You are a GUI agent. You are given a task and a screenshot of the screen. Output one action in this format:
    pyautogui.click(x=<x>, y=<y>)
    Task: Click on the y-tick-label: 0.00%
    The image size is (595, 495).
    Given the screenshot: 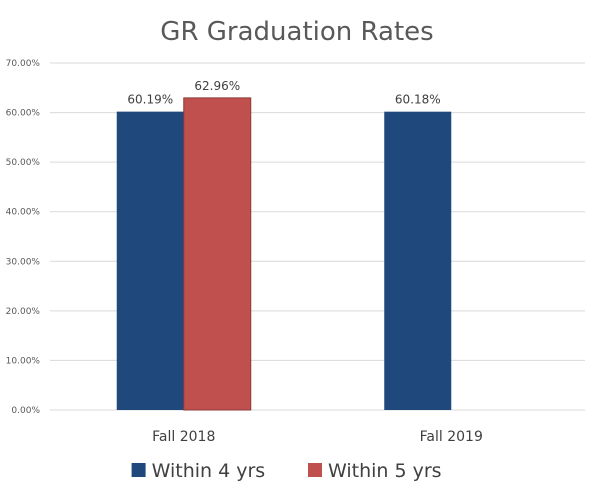 What is the action you would take?
    pyautogui.click(x=25, y=411)
    